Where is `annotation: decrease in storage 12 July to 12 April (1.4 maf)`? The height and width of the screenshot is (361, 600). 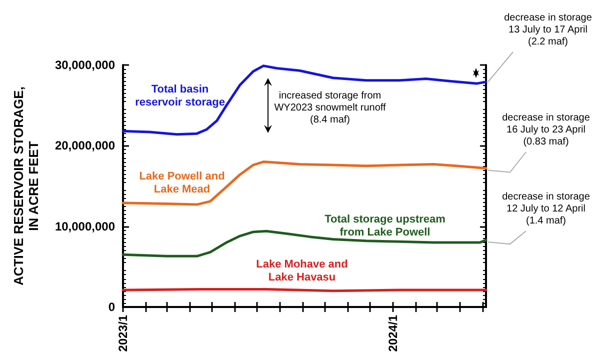 annotation: decrease in storage 12 July to 12 April (1.4 maf) is located at coordinates (546, 209).